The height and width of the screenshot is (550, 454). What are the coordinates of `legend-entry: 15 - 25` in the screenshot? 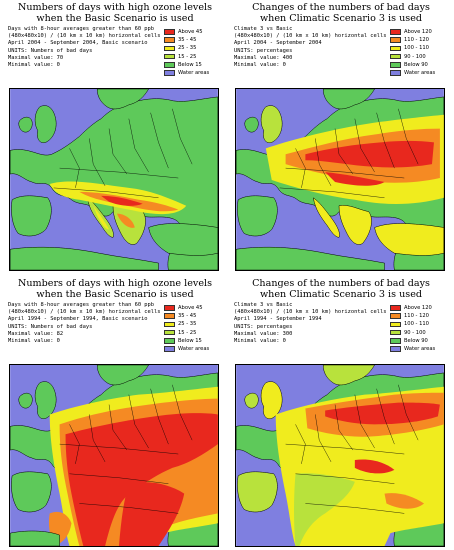 It's located at (194, 333).